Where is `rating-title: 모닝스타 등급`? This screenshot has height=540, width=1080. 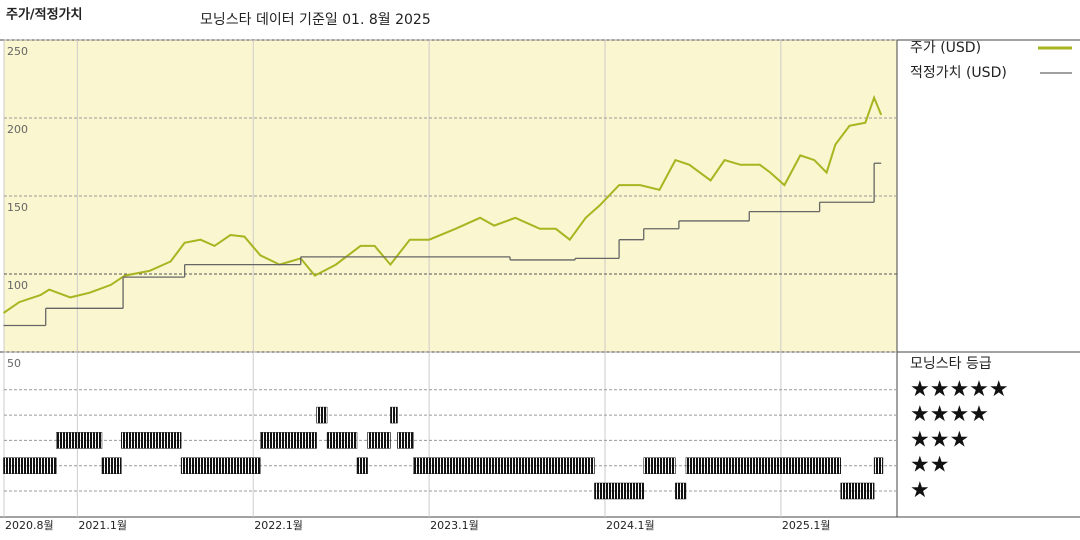
rating-title: 모닝스타 등급 is located at coordinates (951, 364).